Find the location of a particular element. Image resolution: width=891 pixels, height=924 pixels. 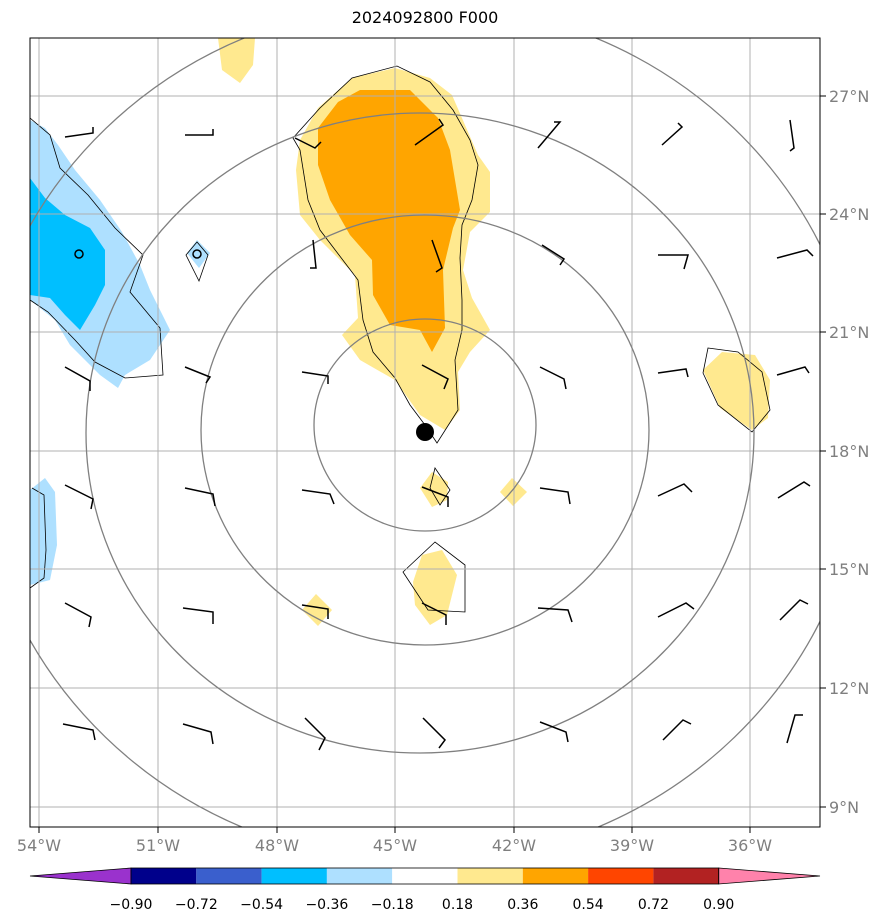

latitude-labels: 27°N 24°N 21°N 18°N 15°N 12°N 9°N is located at coordinates (844, 452).